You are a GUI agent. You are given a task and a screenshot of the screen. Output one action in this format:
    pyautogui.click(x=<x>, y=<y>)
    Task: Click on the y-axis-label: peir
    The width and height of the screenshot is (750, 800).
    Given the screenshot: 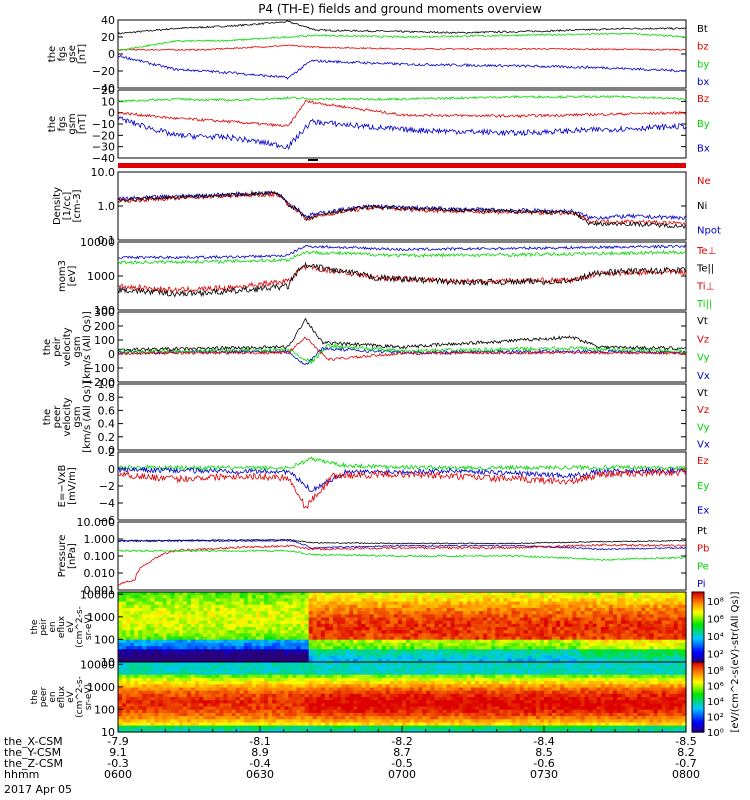 What is the action you would take?
    pyautogui.click(x=57, y=346)
    